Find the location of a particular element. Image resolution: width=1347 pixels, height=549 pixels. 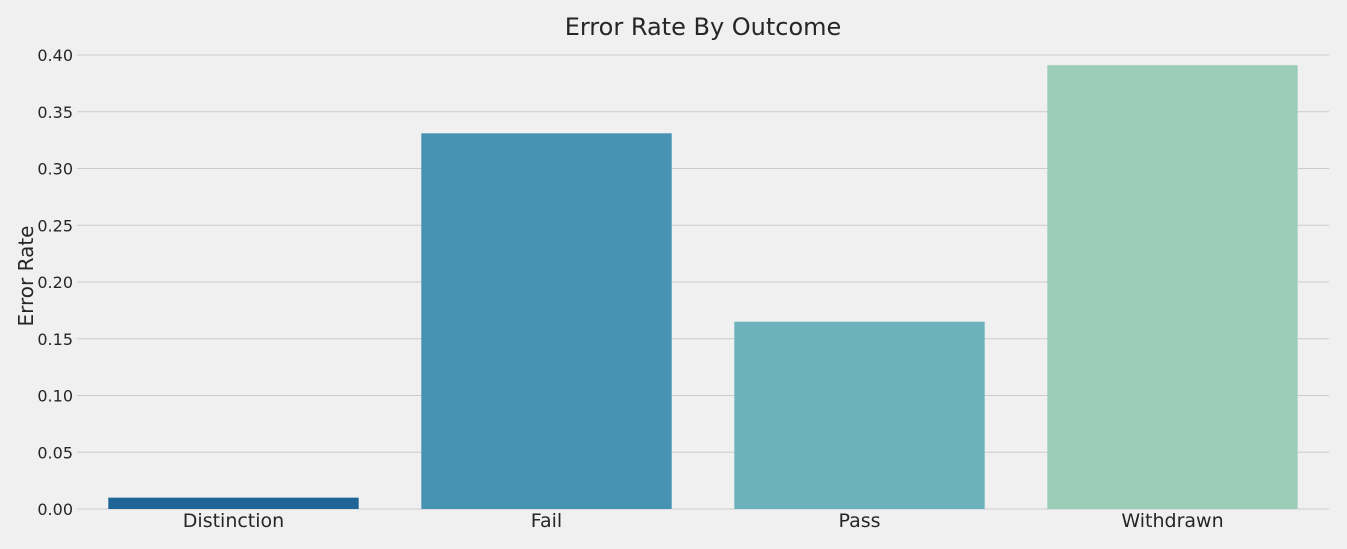

x-tick-label: Pass is located at coordinates (859, 521).